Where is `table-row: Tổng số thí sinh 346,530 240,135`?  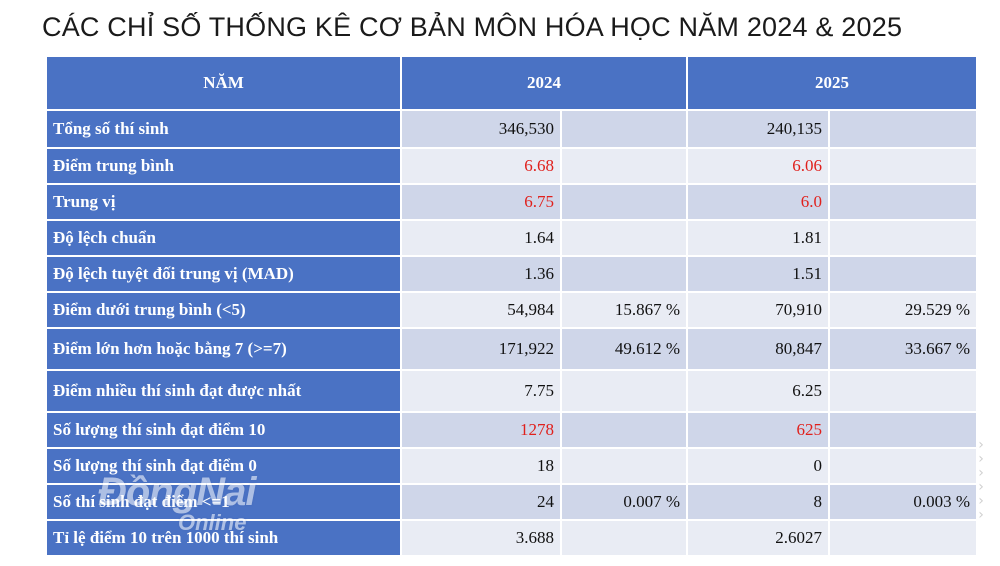 table-row: Tổng số thí sinh 346,530 240,135 is located at coordinates (511, 130).